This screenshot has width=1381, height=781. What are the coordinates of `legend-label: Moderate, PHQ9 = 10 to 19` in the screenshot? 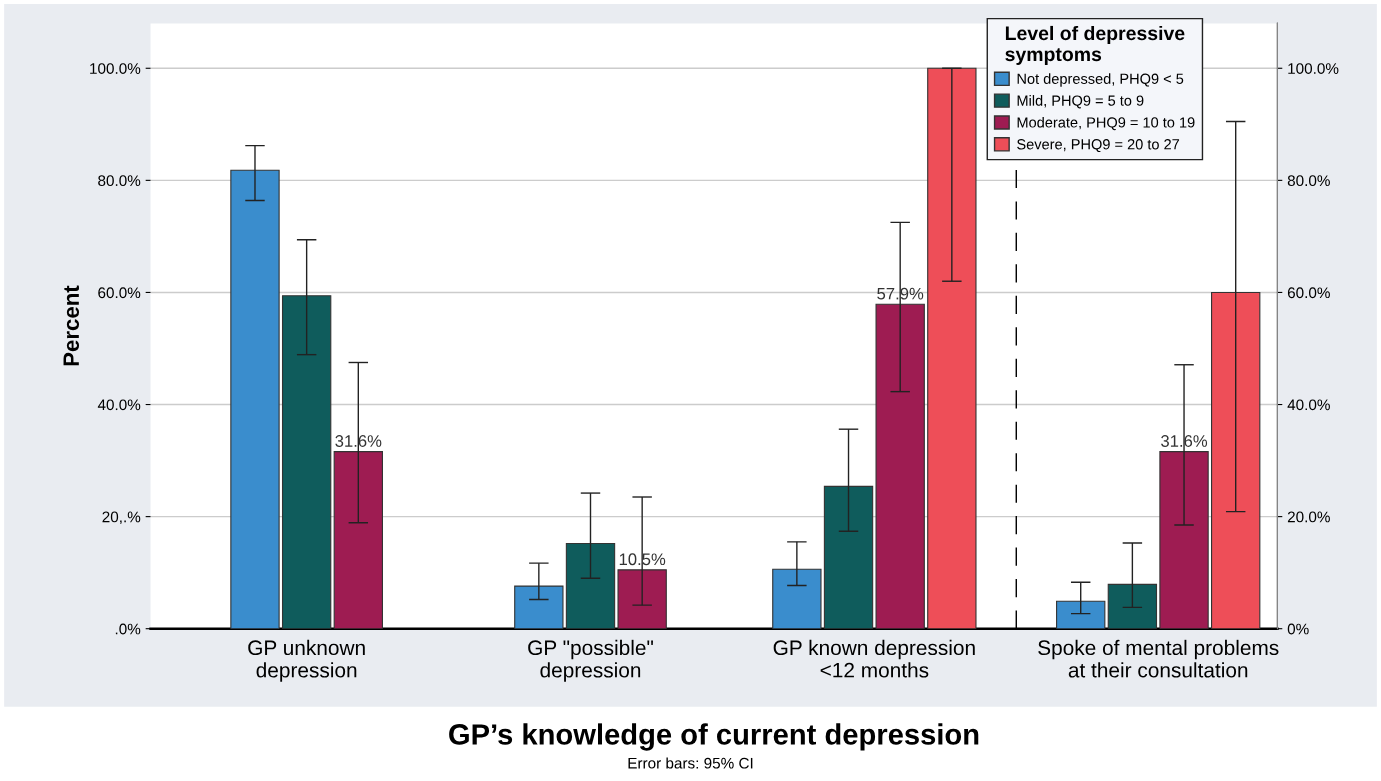 It's located at (1106, 123).